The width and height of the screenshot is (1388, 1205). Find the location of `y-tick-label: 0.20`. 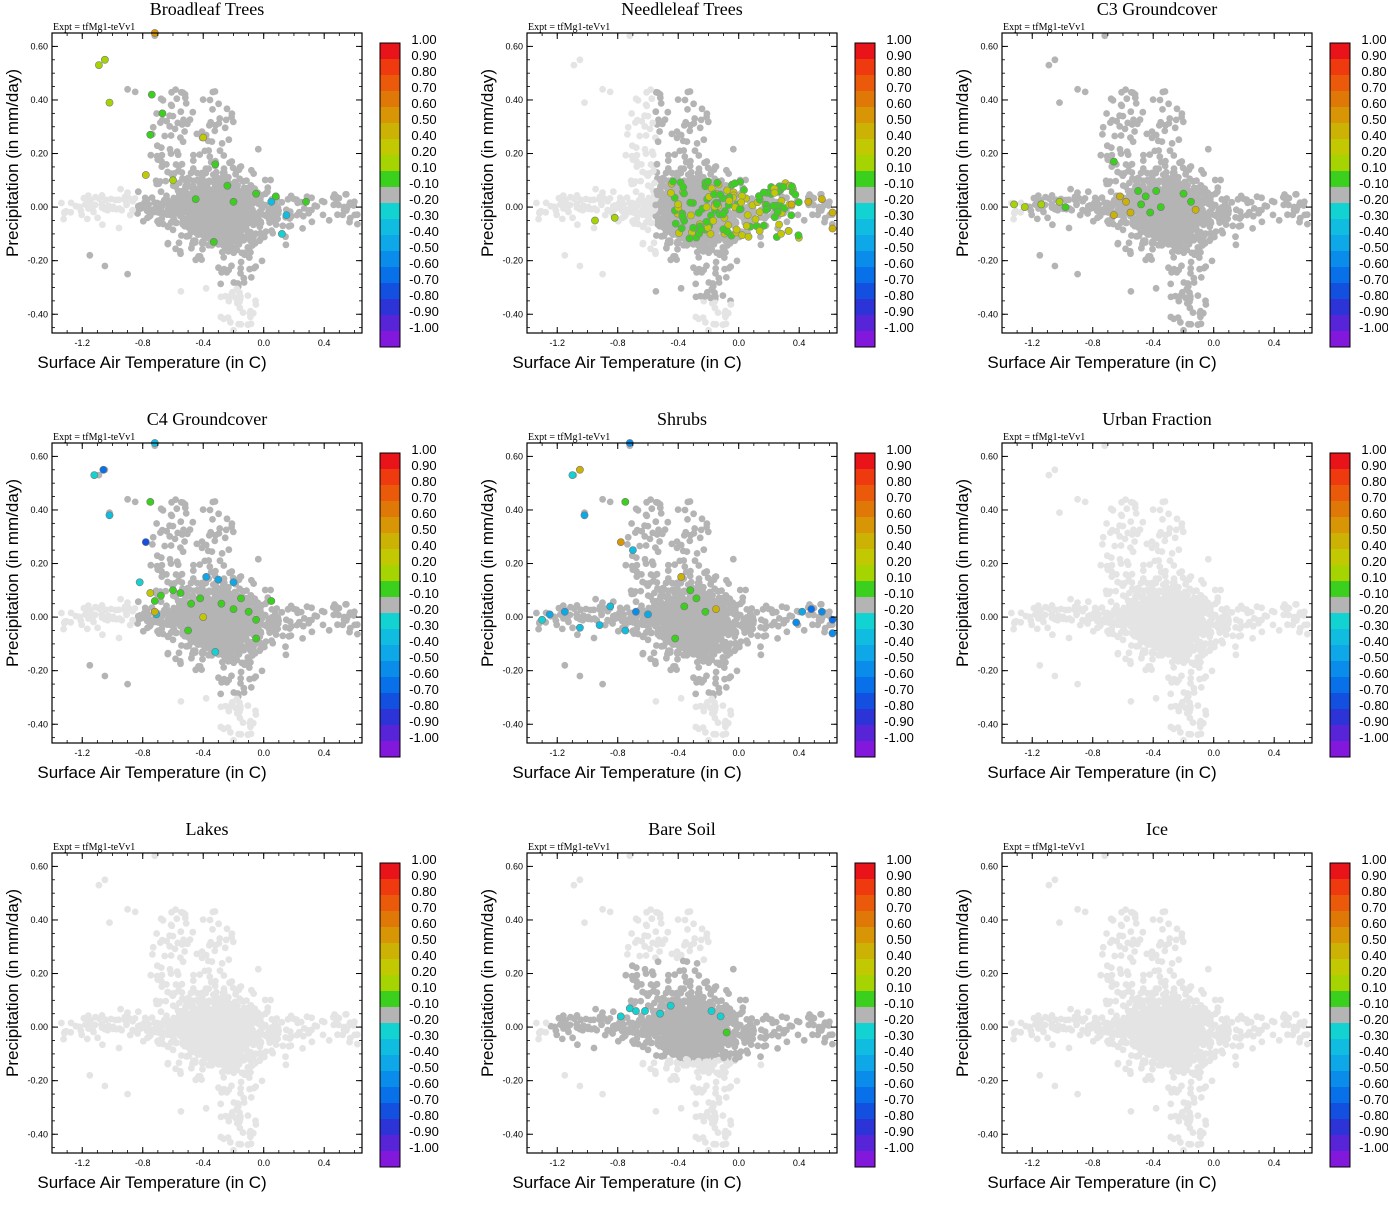

y-tick-label: 0.20 is located at coordinates (39, 154).